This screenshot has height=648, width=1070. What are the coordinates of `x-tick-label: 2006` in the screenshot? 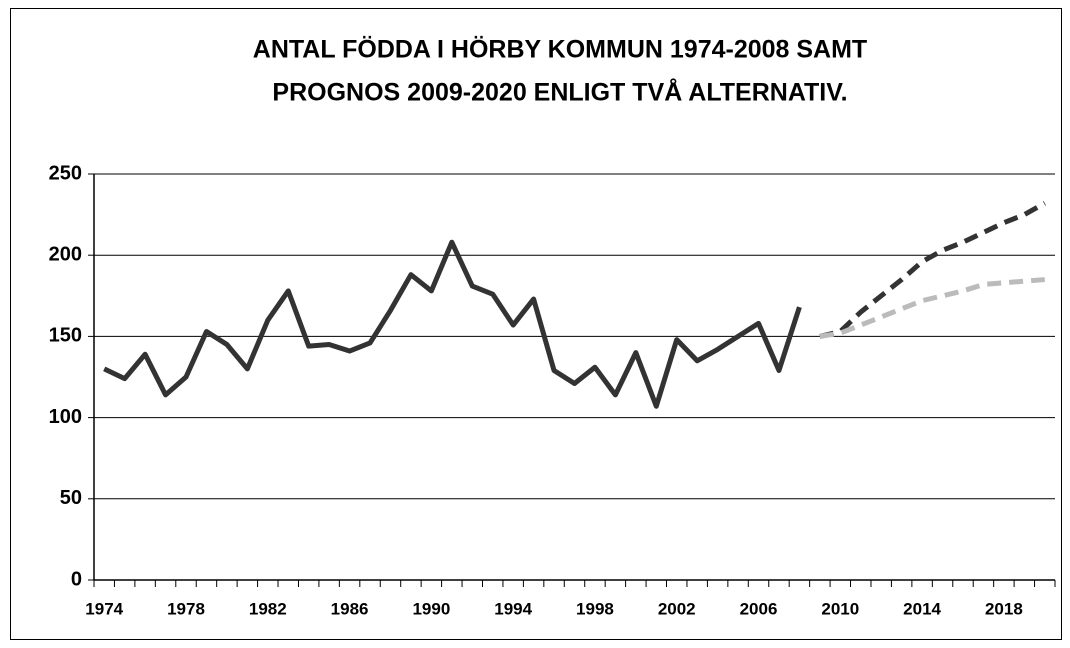 It's located at (759, 608).